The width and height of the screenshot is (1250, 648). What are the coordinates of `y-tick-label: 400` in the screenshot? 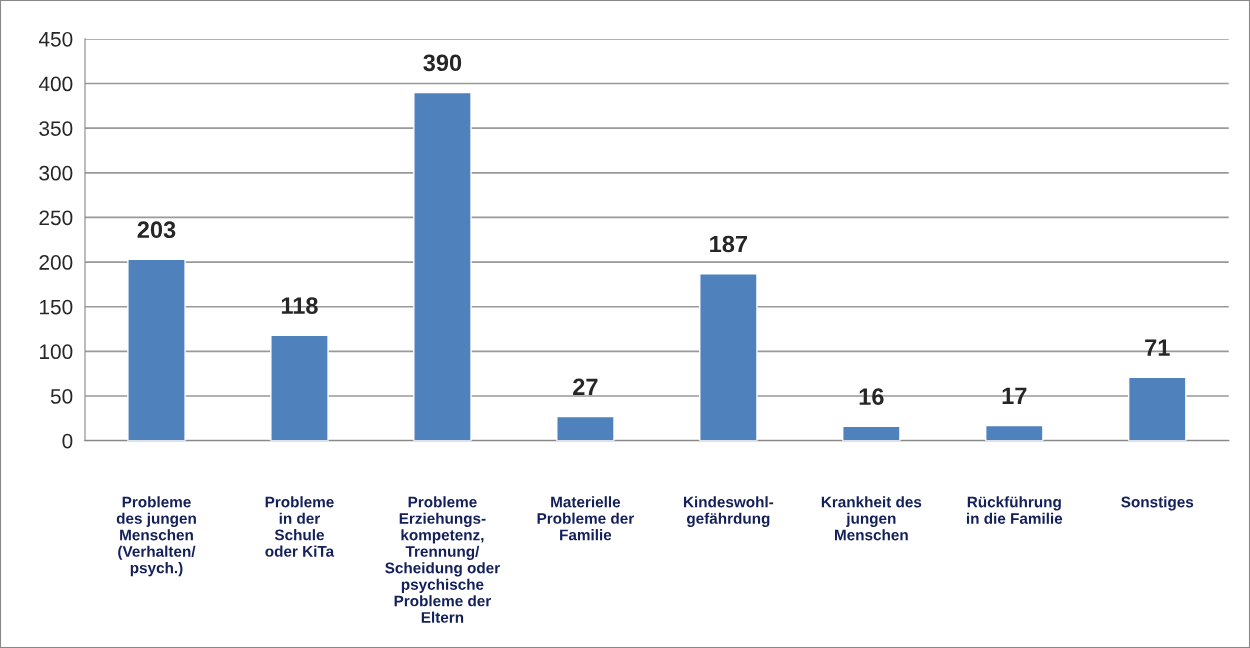 It's located at (55, 84).